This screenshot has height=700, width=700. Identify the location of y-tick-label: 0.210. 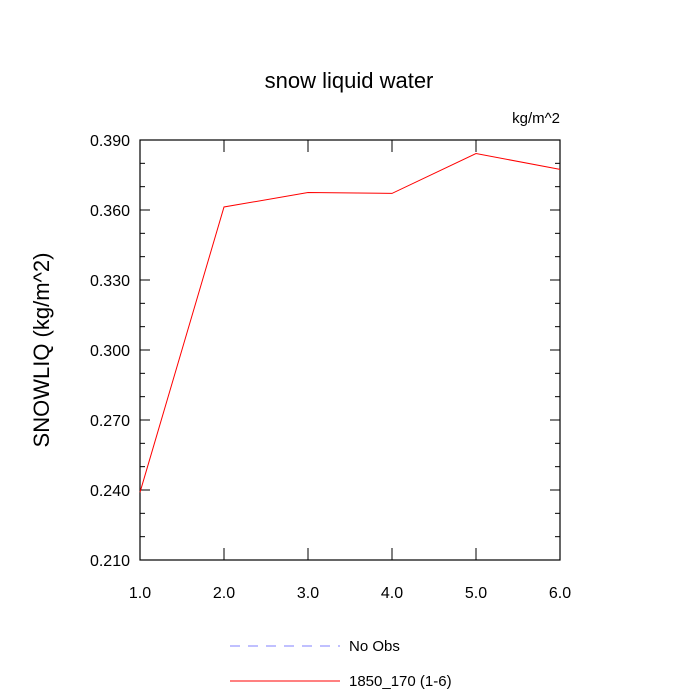
(110, 561).